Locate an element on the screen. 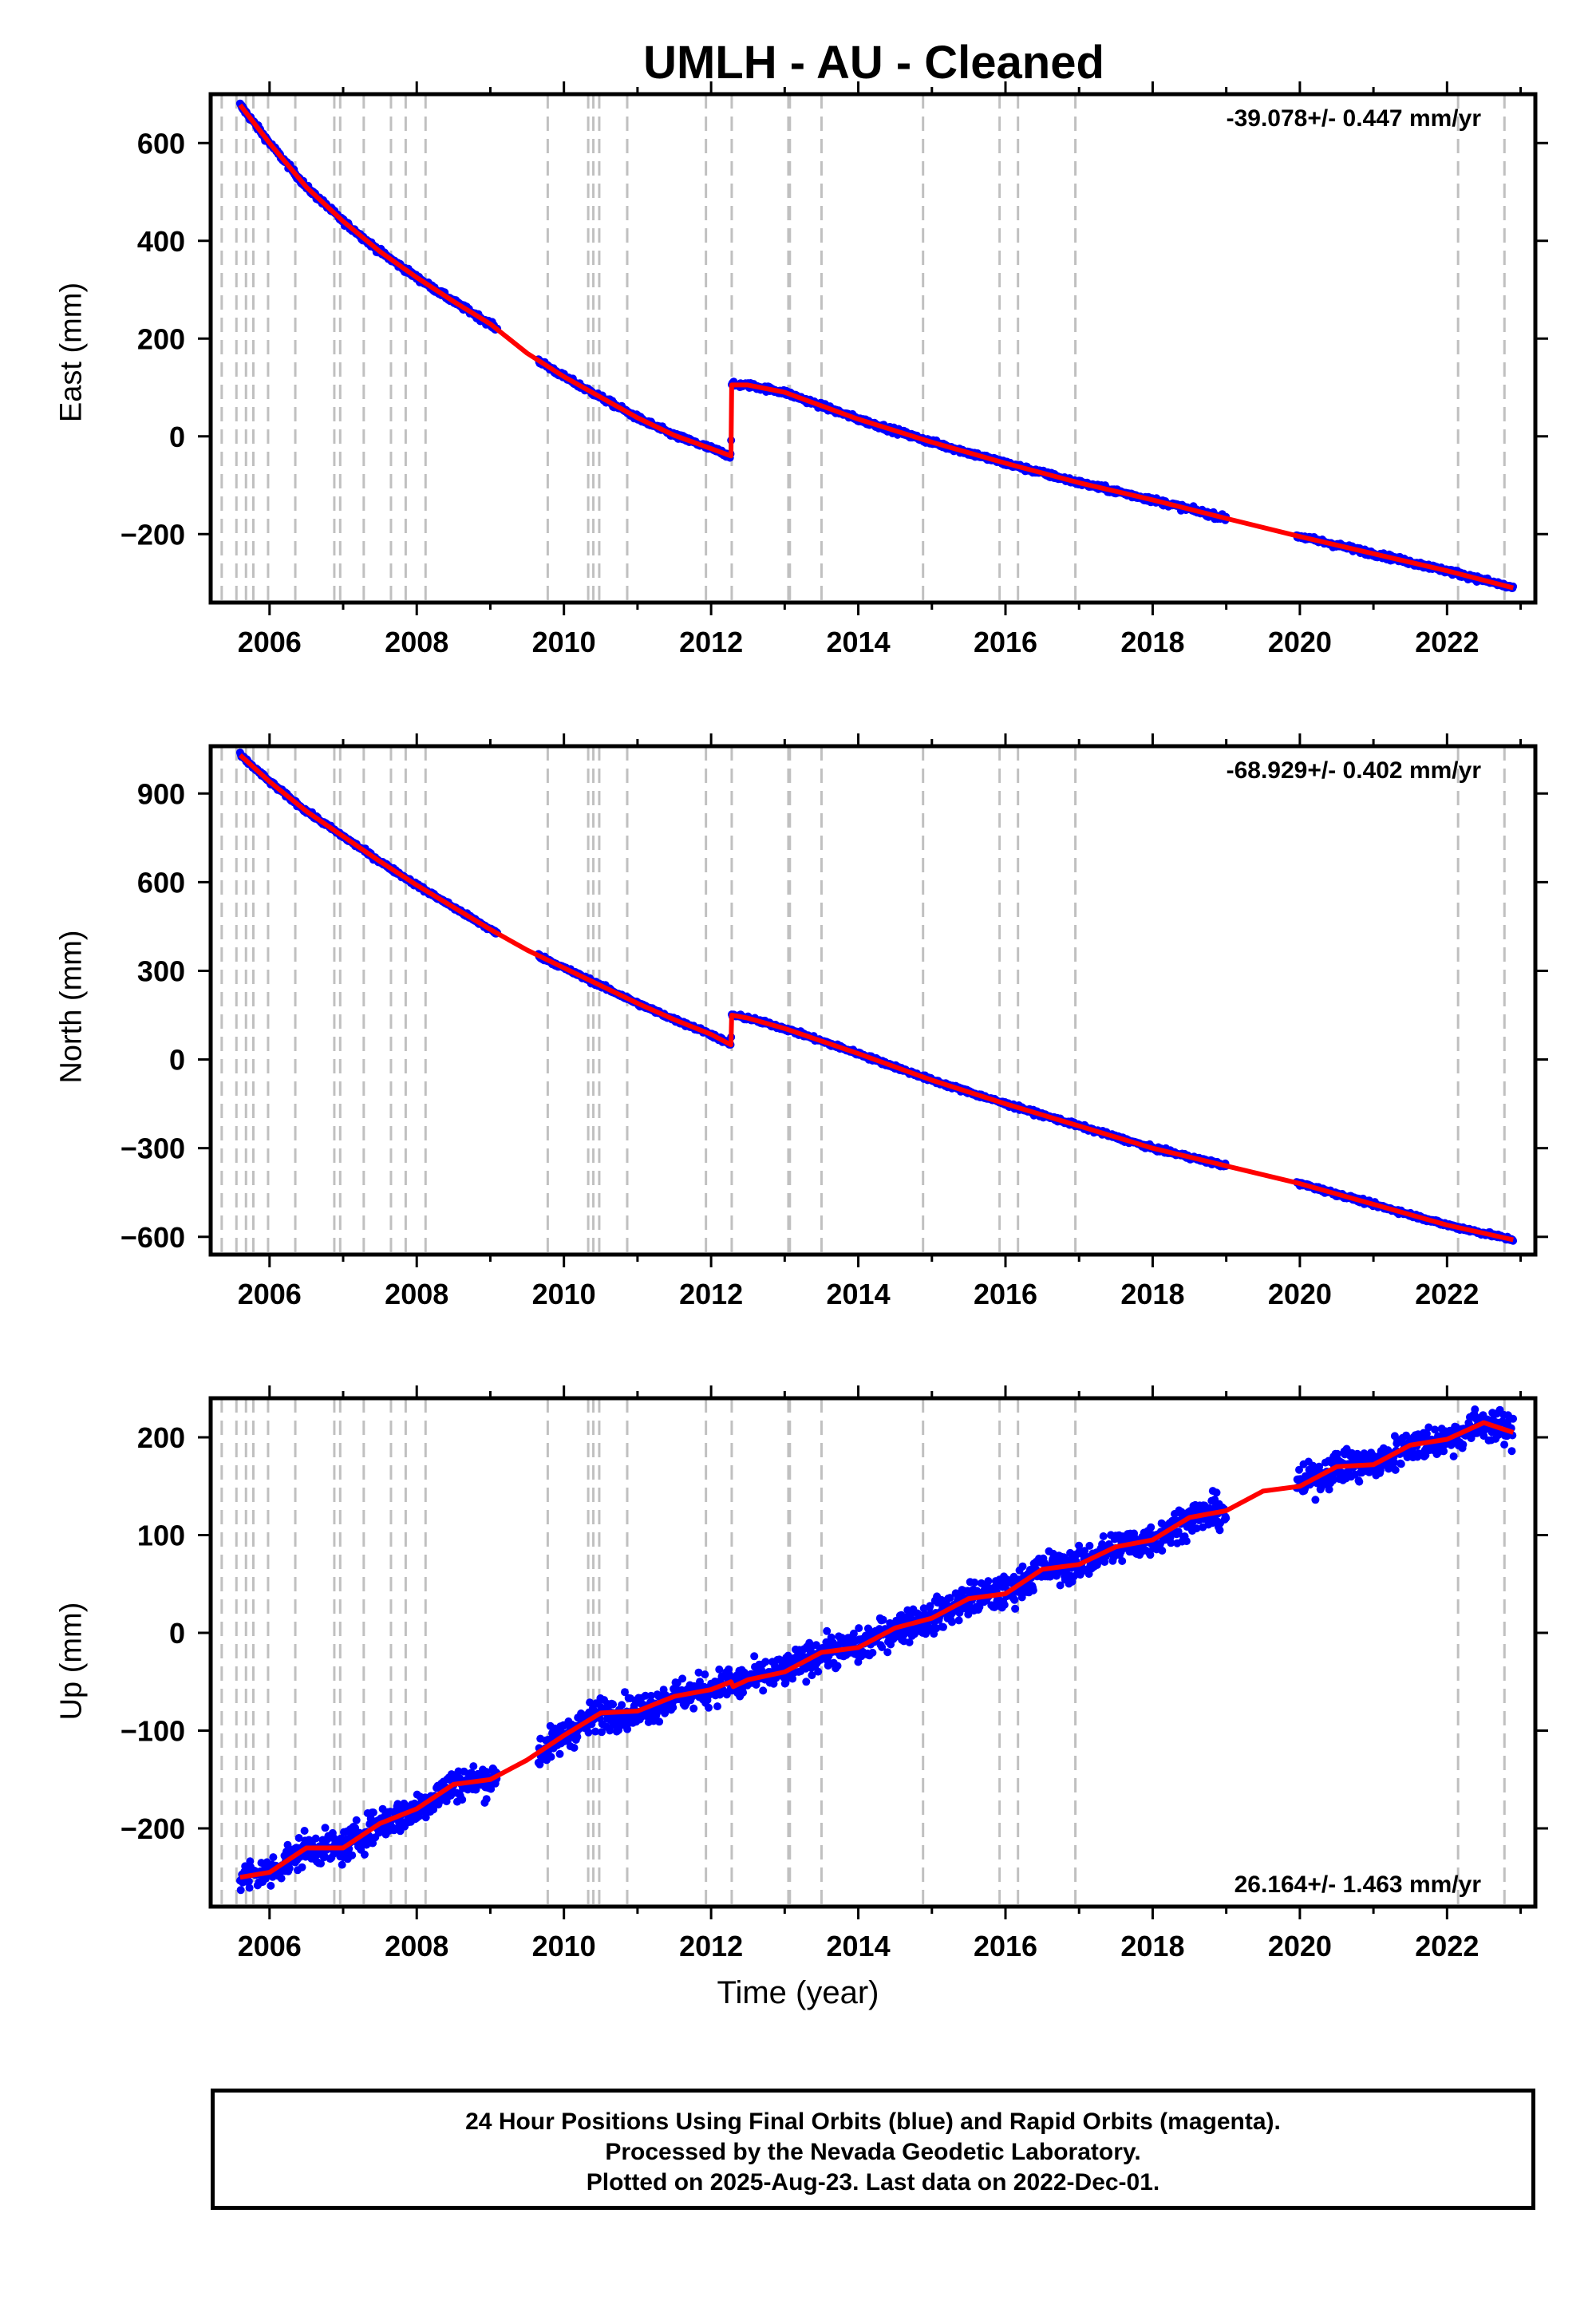  y-tick-label: 400 is located at coordinates (161, 242).